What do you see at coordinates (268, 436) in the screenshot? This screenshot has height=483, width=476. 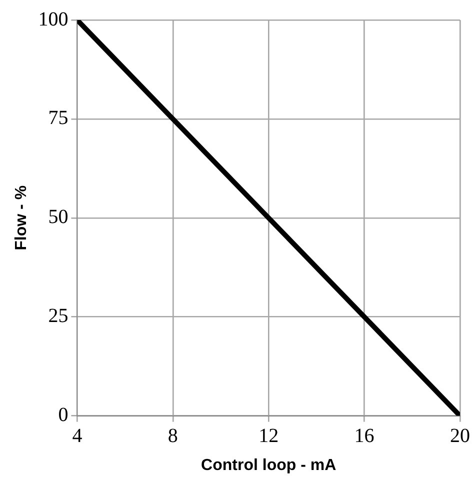 I see `x-tick-label: 12` at bounding box center [268, 436].